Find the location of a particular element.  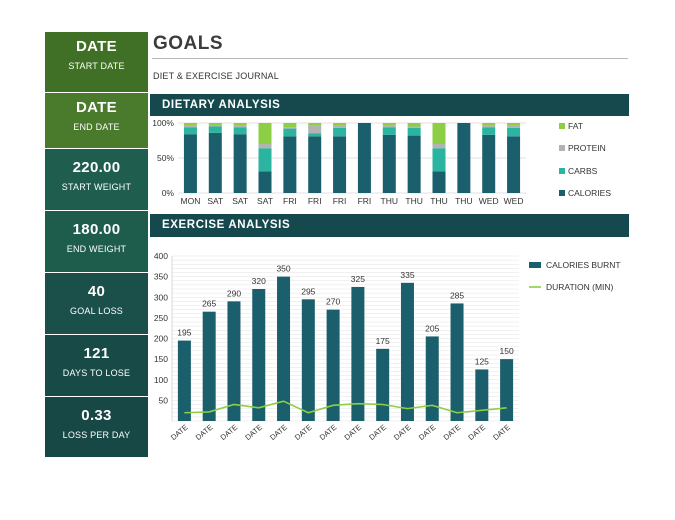

stat-loss-per-day: 0.33 LOSS PER DAY is located at coordinates (96, 427).